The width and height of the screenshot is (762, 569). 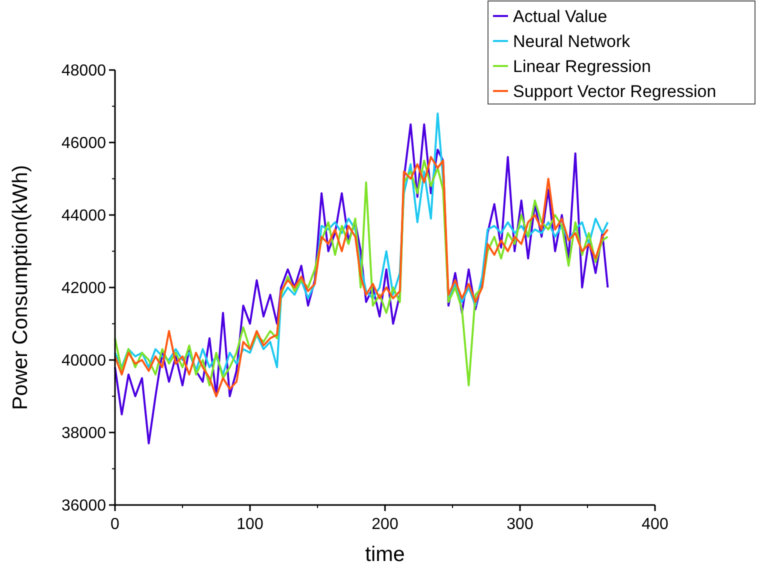 What do you see at coordinates (84, 71) in the screenshot?
I see `y-tick-label: 48000` at bounding box center [84, 71].